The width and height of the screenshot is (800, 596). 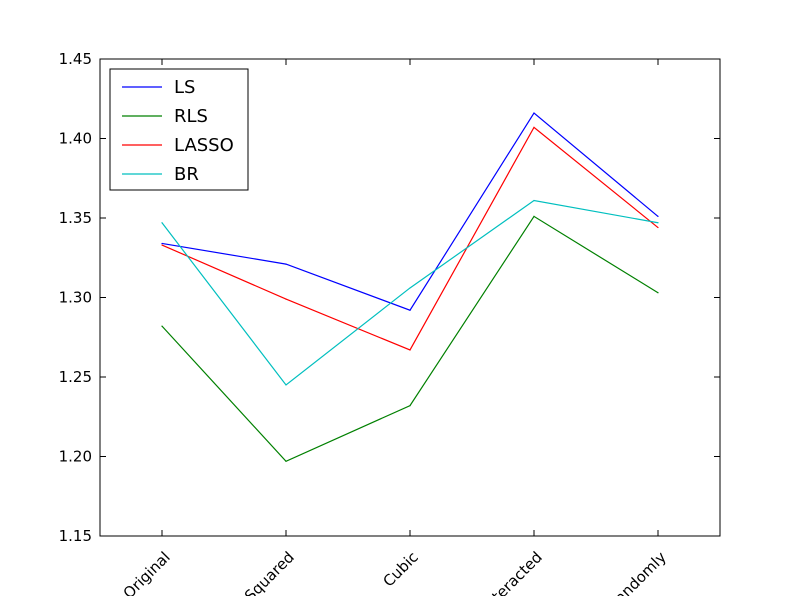 What do you see at coordinates (191, 116) in the screenshot?
I see `legend-label-rls: RLS` at bounding box center [191, 116].